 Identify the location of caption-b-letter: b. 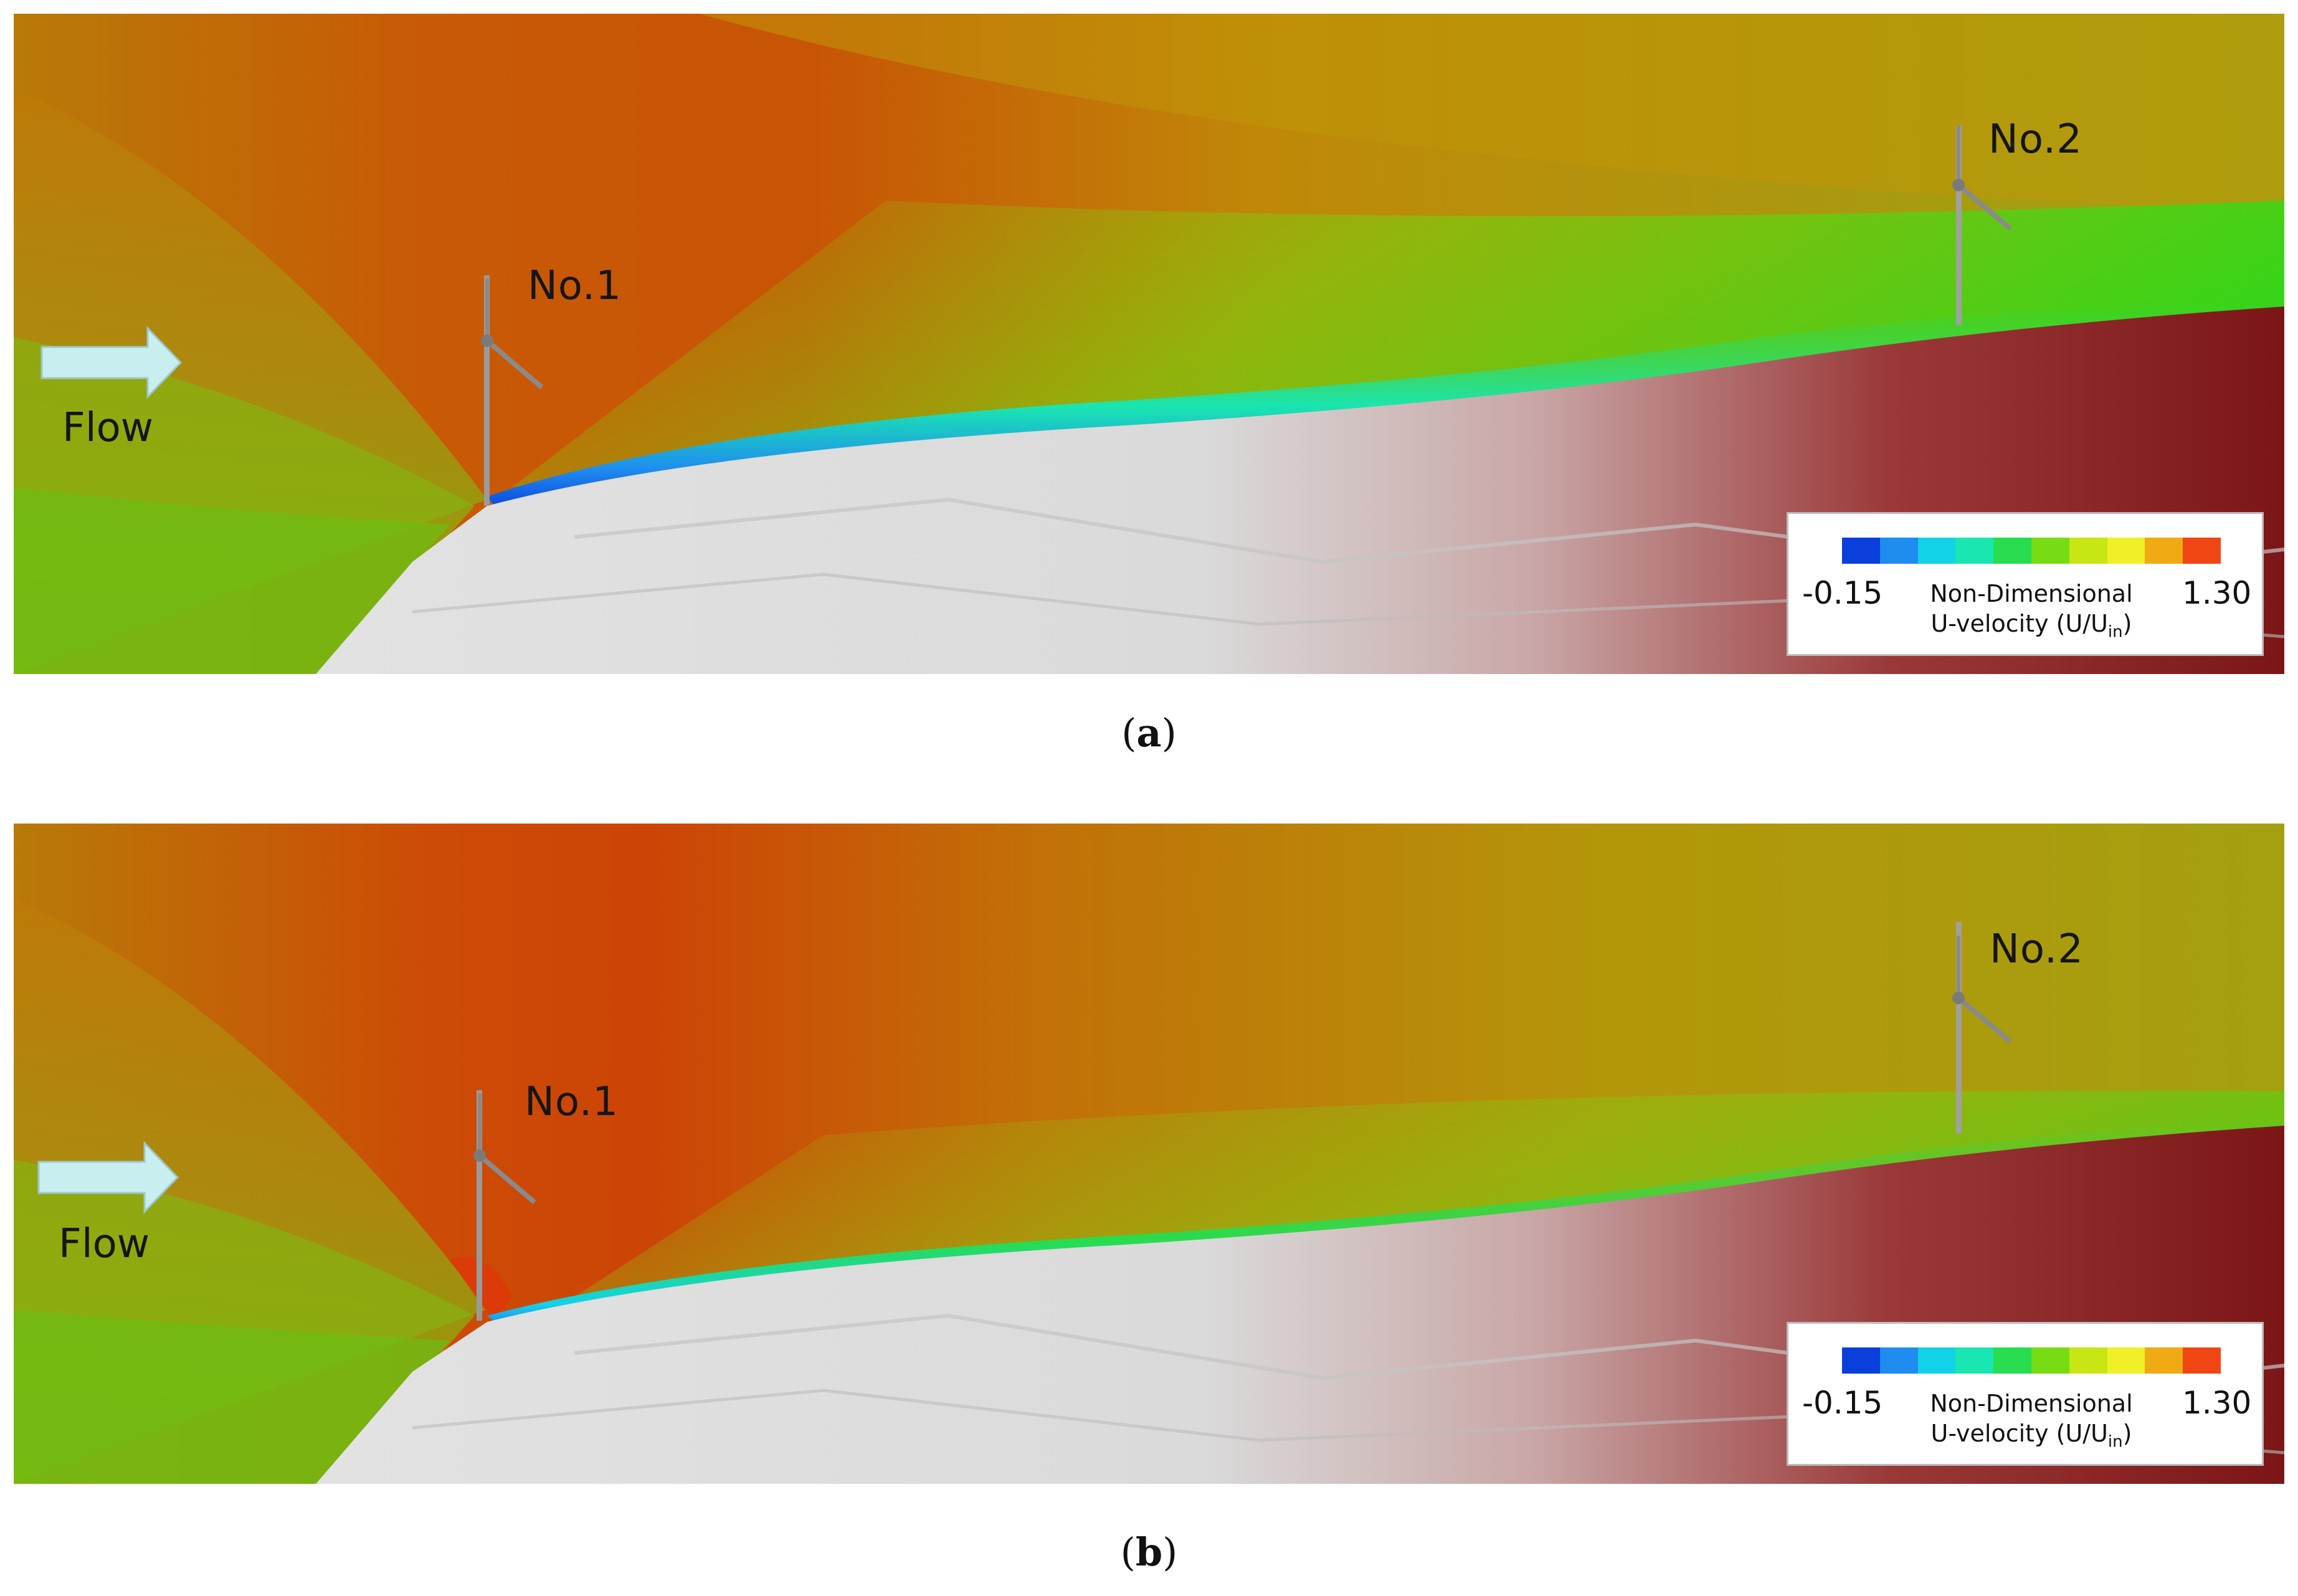
(1149, 1552).